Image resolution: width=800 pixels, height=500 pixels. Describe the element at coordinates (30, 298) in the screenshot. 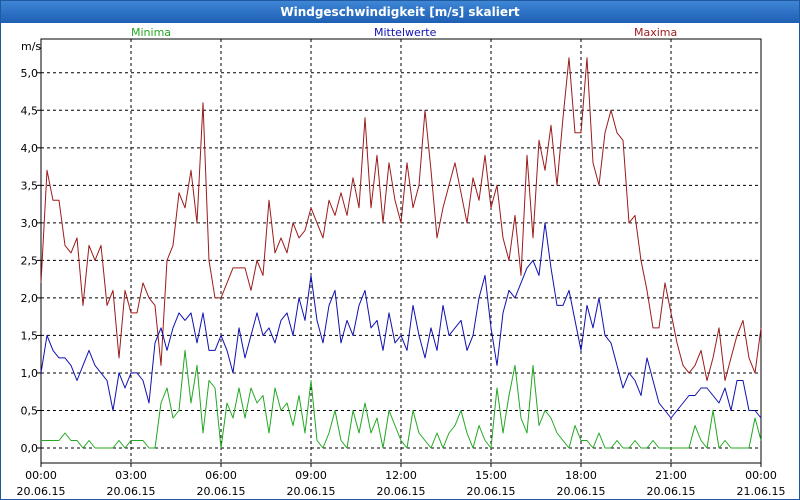

I see `y-tick-label: 2,0` at that location.